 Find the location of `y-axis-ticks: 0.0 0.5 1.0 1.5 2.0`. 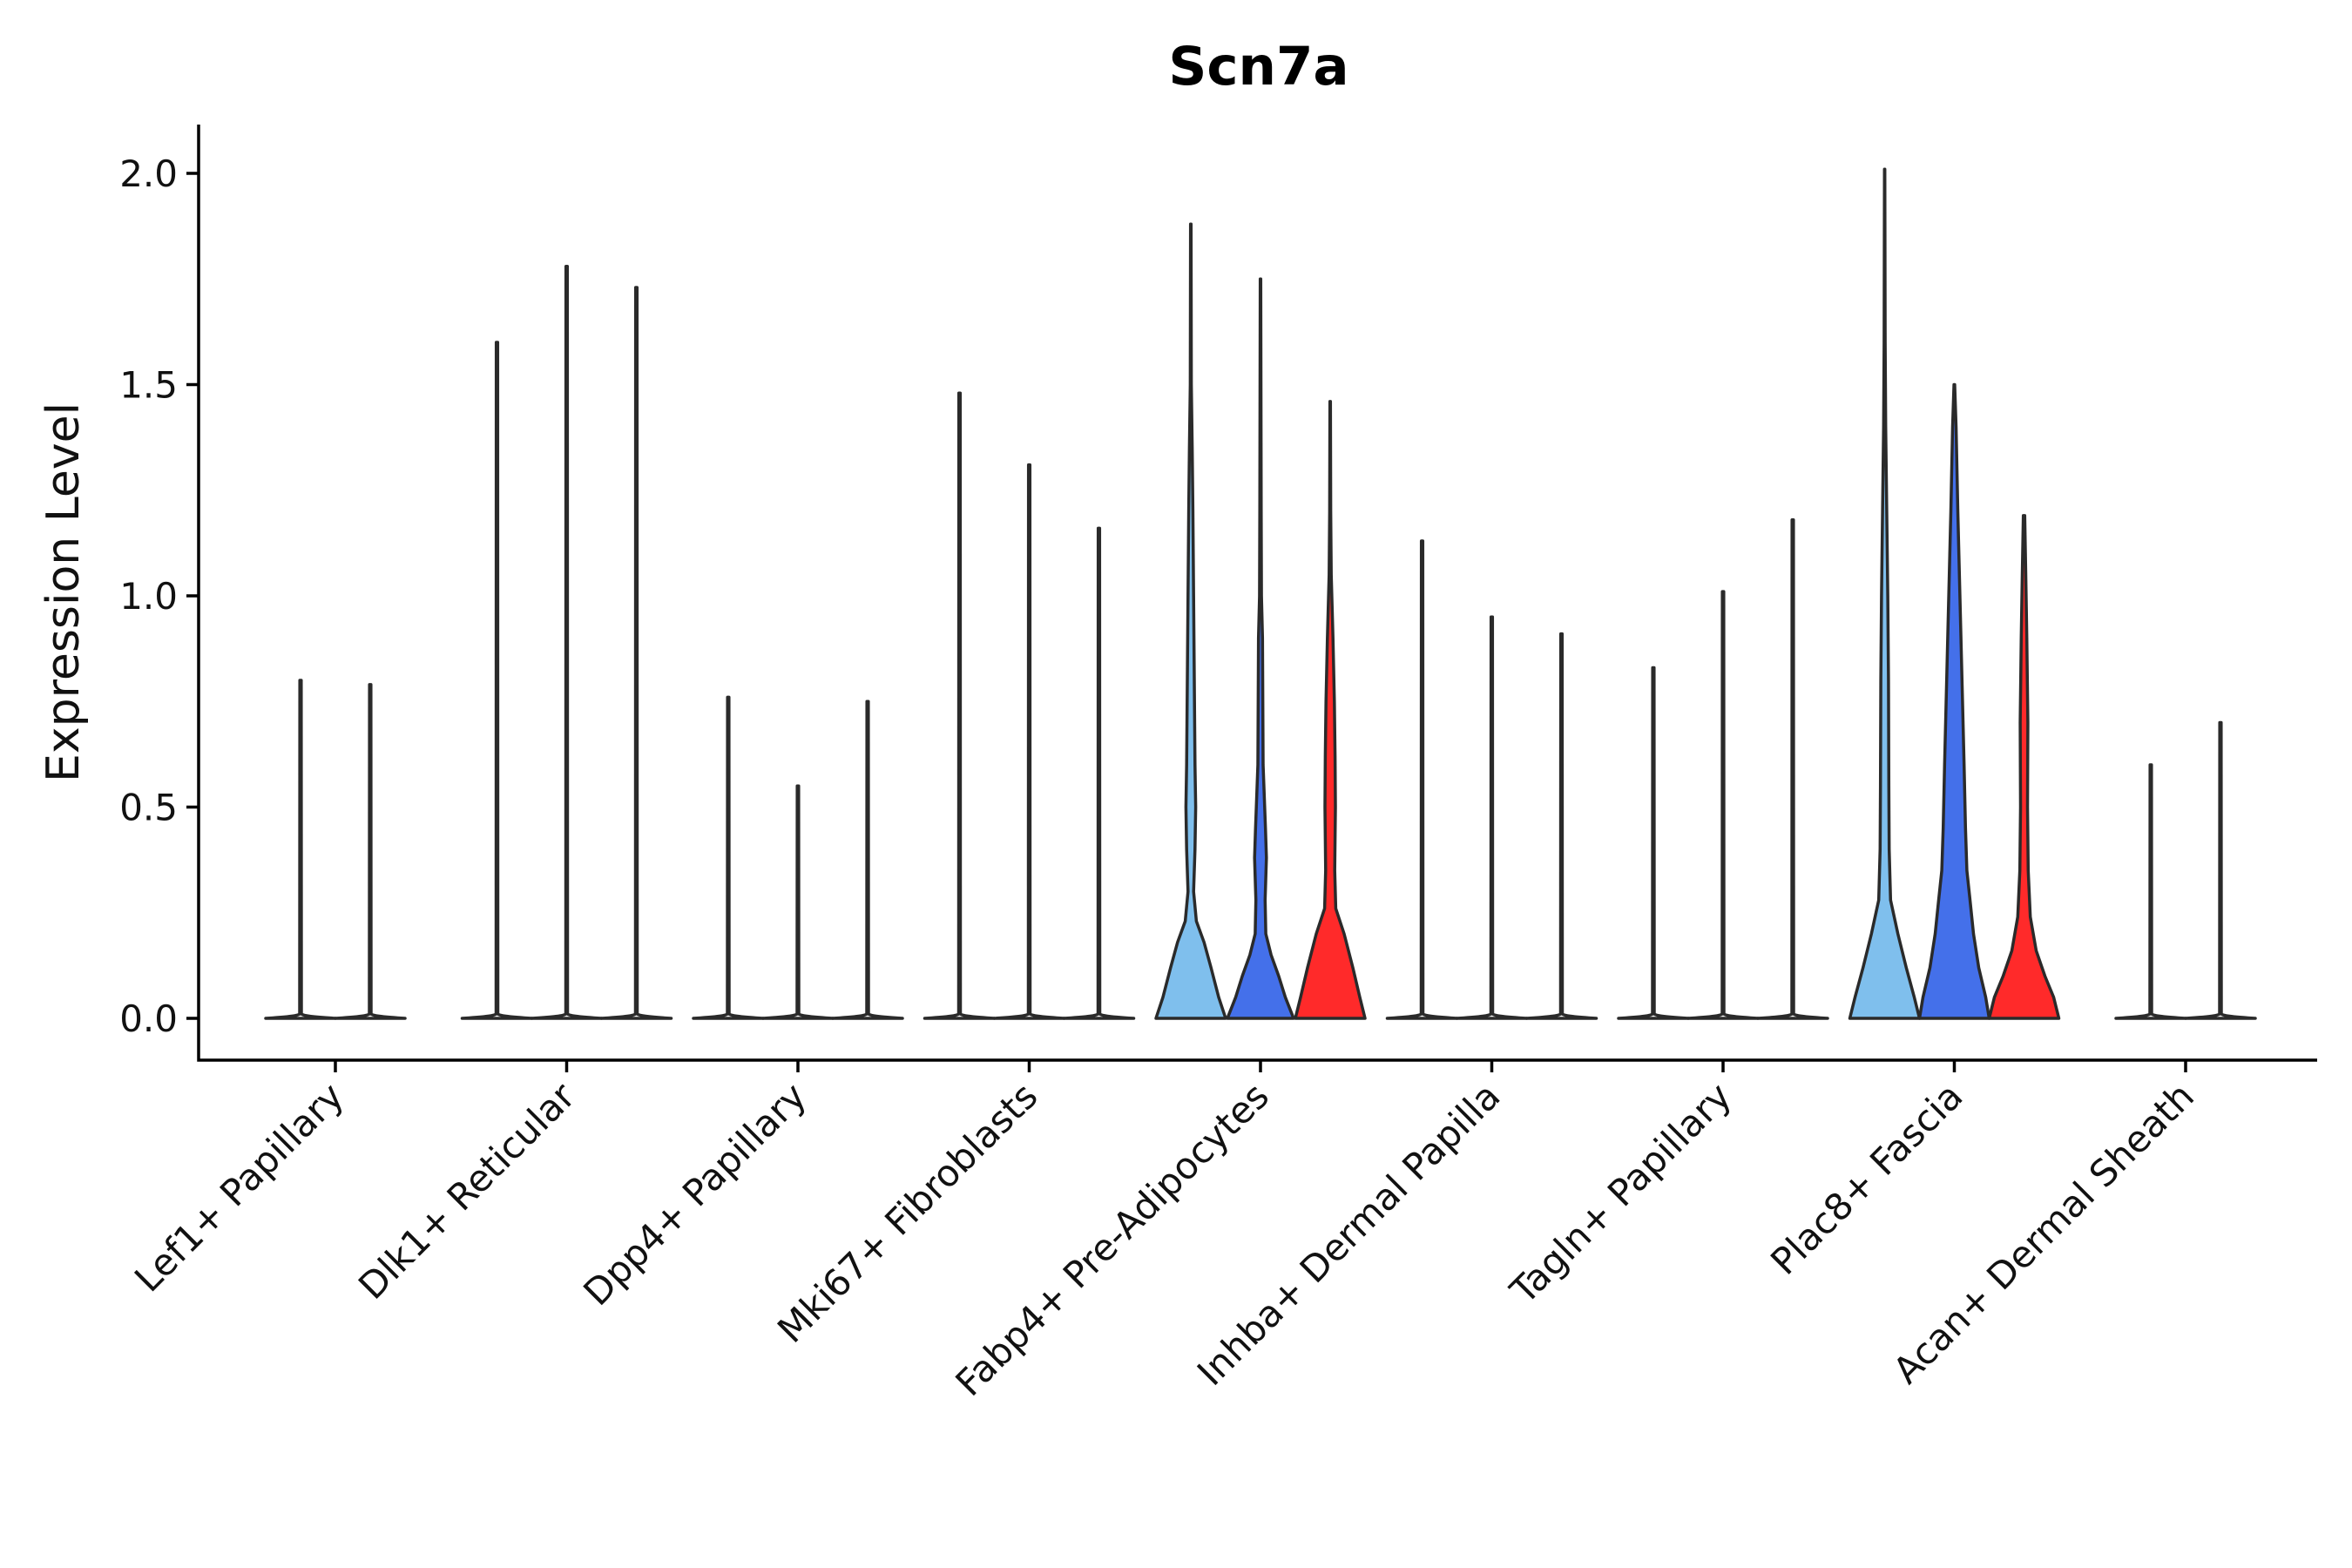

y-axis-ticks: 0.0 0.5 1.0 1.5 2.0 is located at coordinates (159, 596).